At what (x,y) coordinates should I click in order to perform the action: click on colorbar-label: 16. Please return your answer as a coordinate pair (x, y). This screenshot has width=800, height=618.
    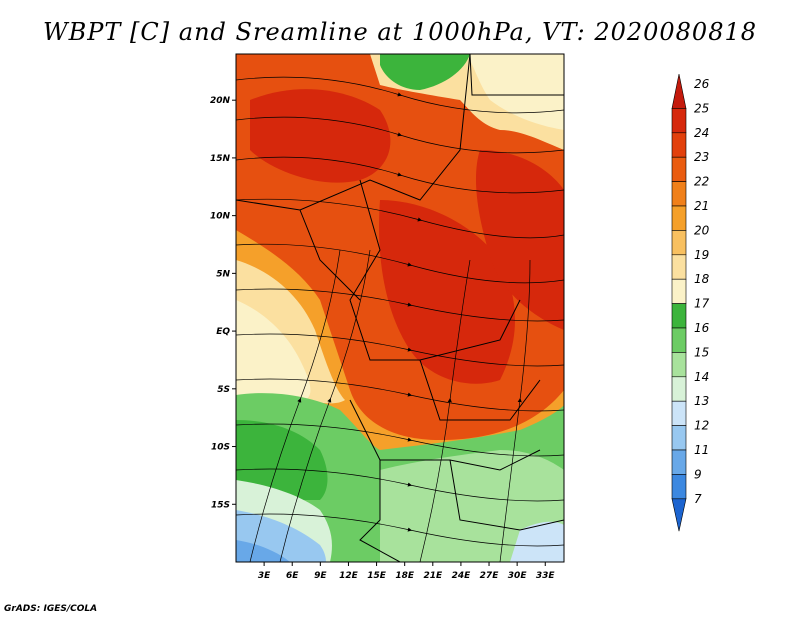
    Looking at the image, I should click on (702, 328).